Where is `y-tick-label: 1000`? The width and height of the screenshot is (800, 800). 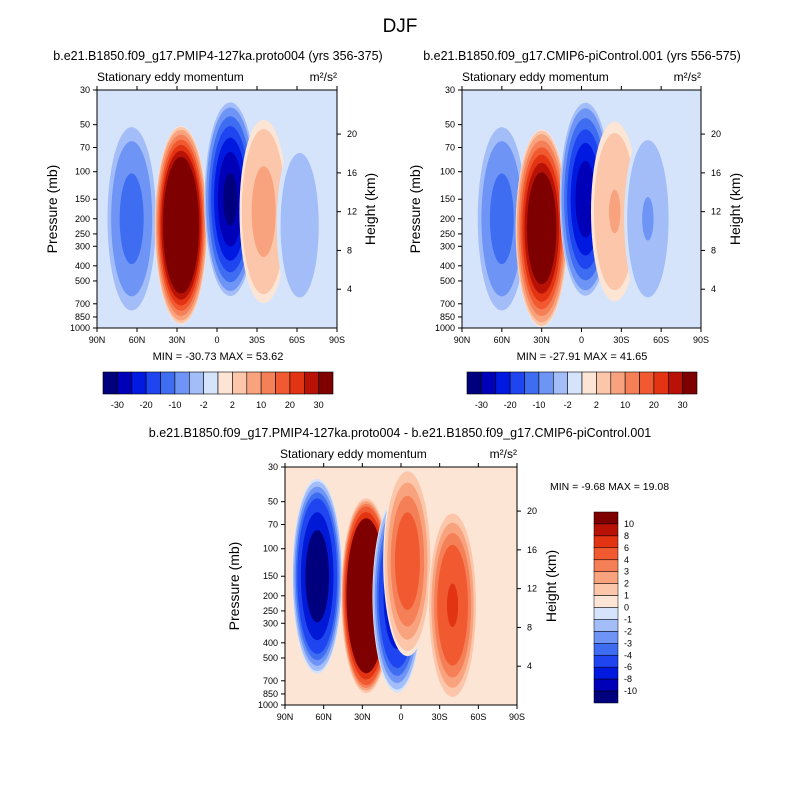
y-tick-label: 1000 is located at coordinates (445, 328).